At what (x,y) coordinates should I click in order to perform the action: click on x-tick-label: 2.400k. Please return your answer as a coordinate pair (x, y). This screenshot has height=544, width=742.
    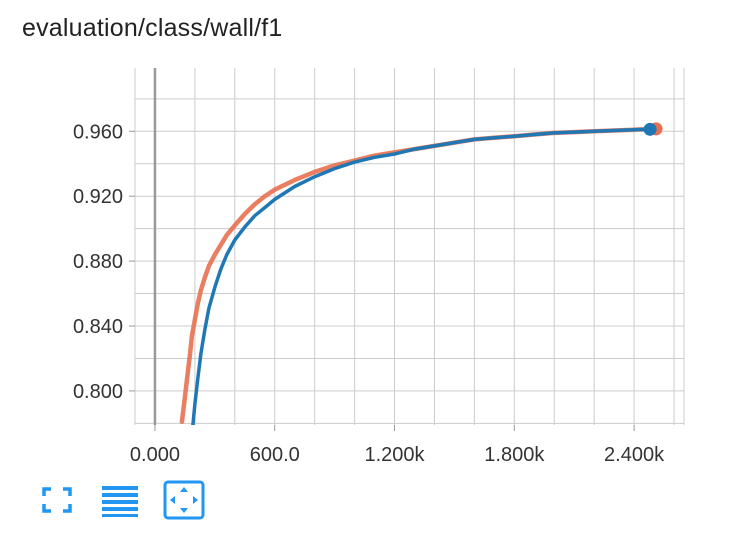
    Looking at the image, I should click on (634, 455).